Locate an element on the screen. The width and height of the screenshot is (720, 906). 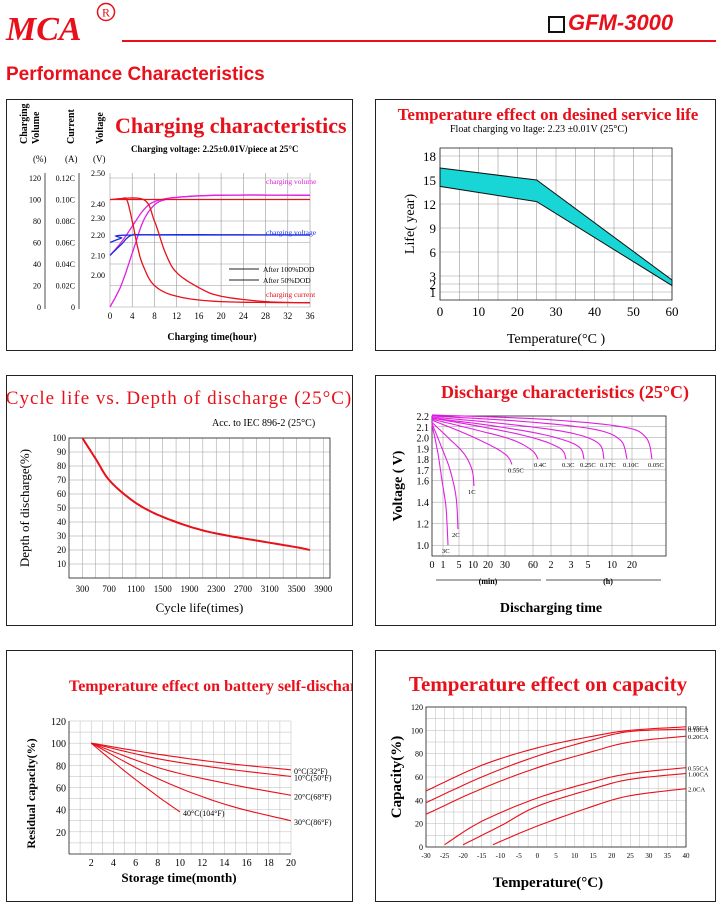
chart-subtitle: Acc. to IEC 896-2 (25°C) is located at coordinates (263, 423).